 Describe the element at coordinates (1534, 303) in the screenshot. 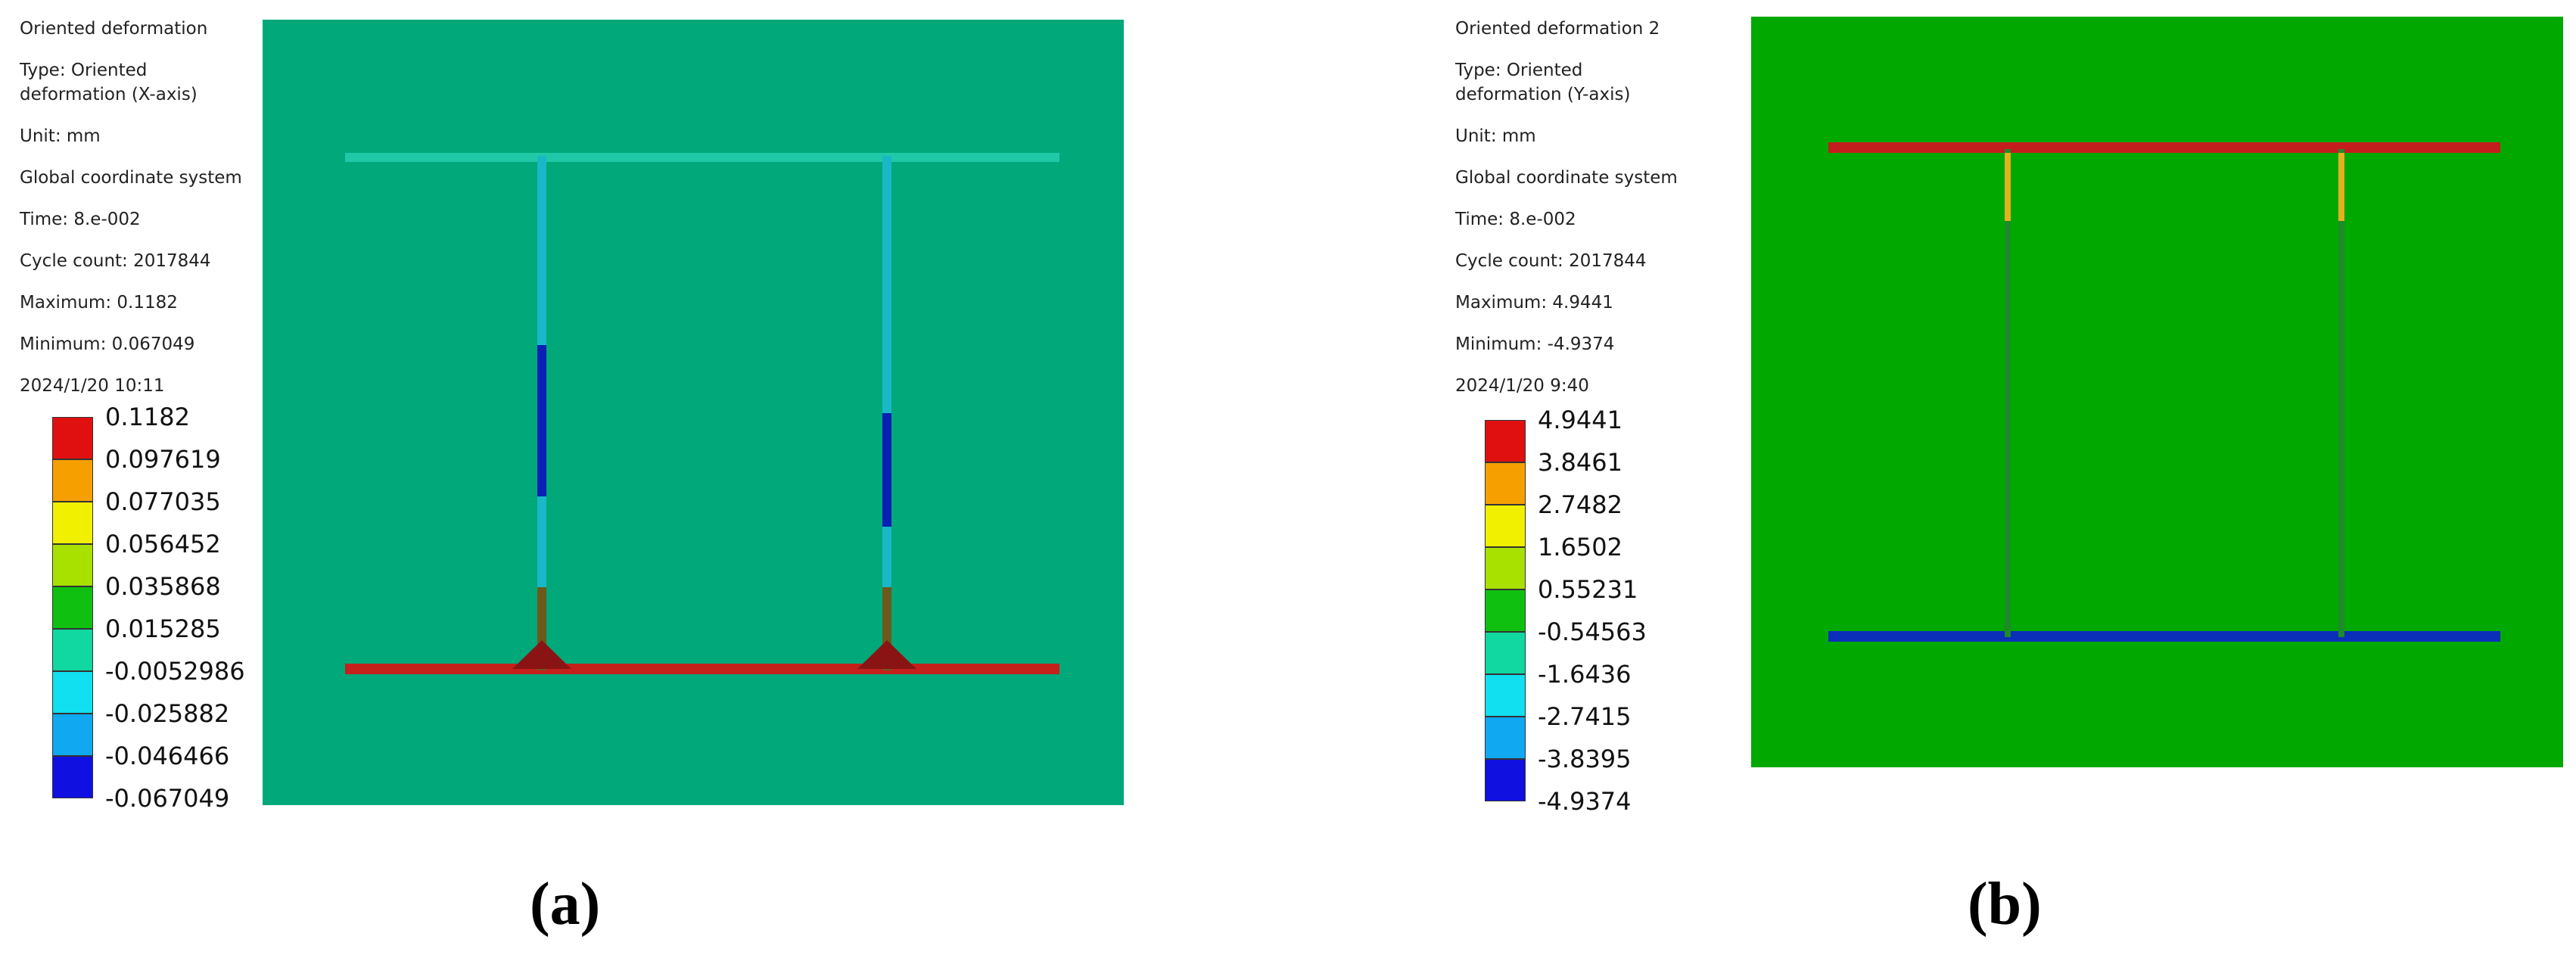

I see `info-line: Maximum: 4.9441` at that location.